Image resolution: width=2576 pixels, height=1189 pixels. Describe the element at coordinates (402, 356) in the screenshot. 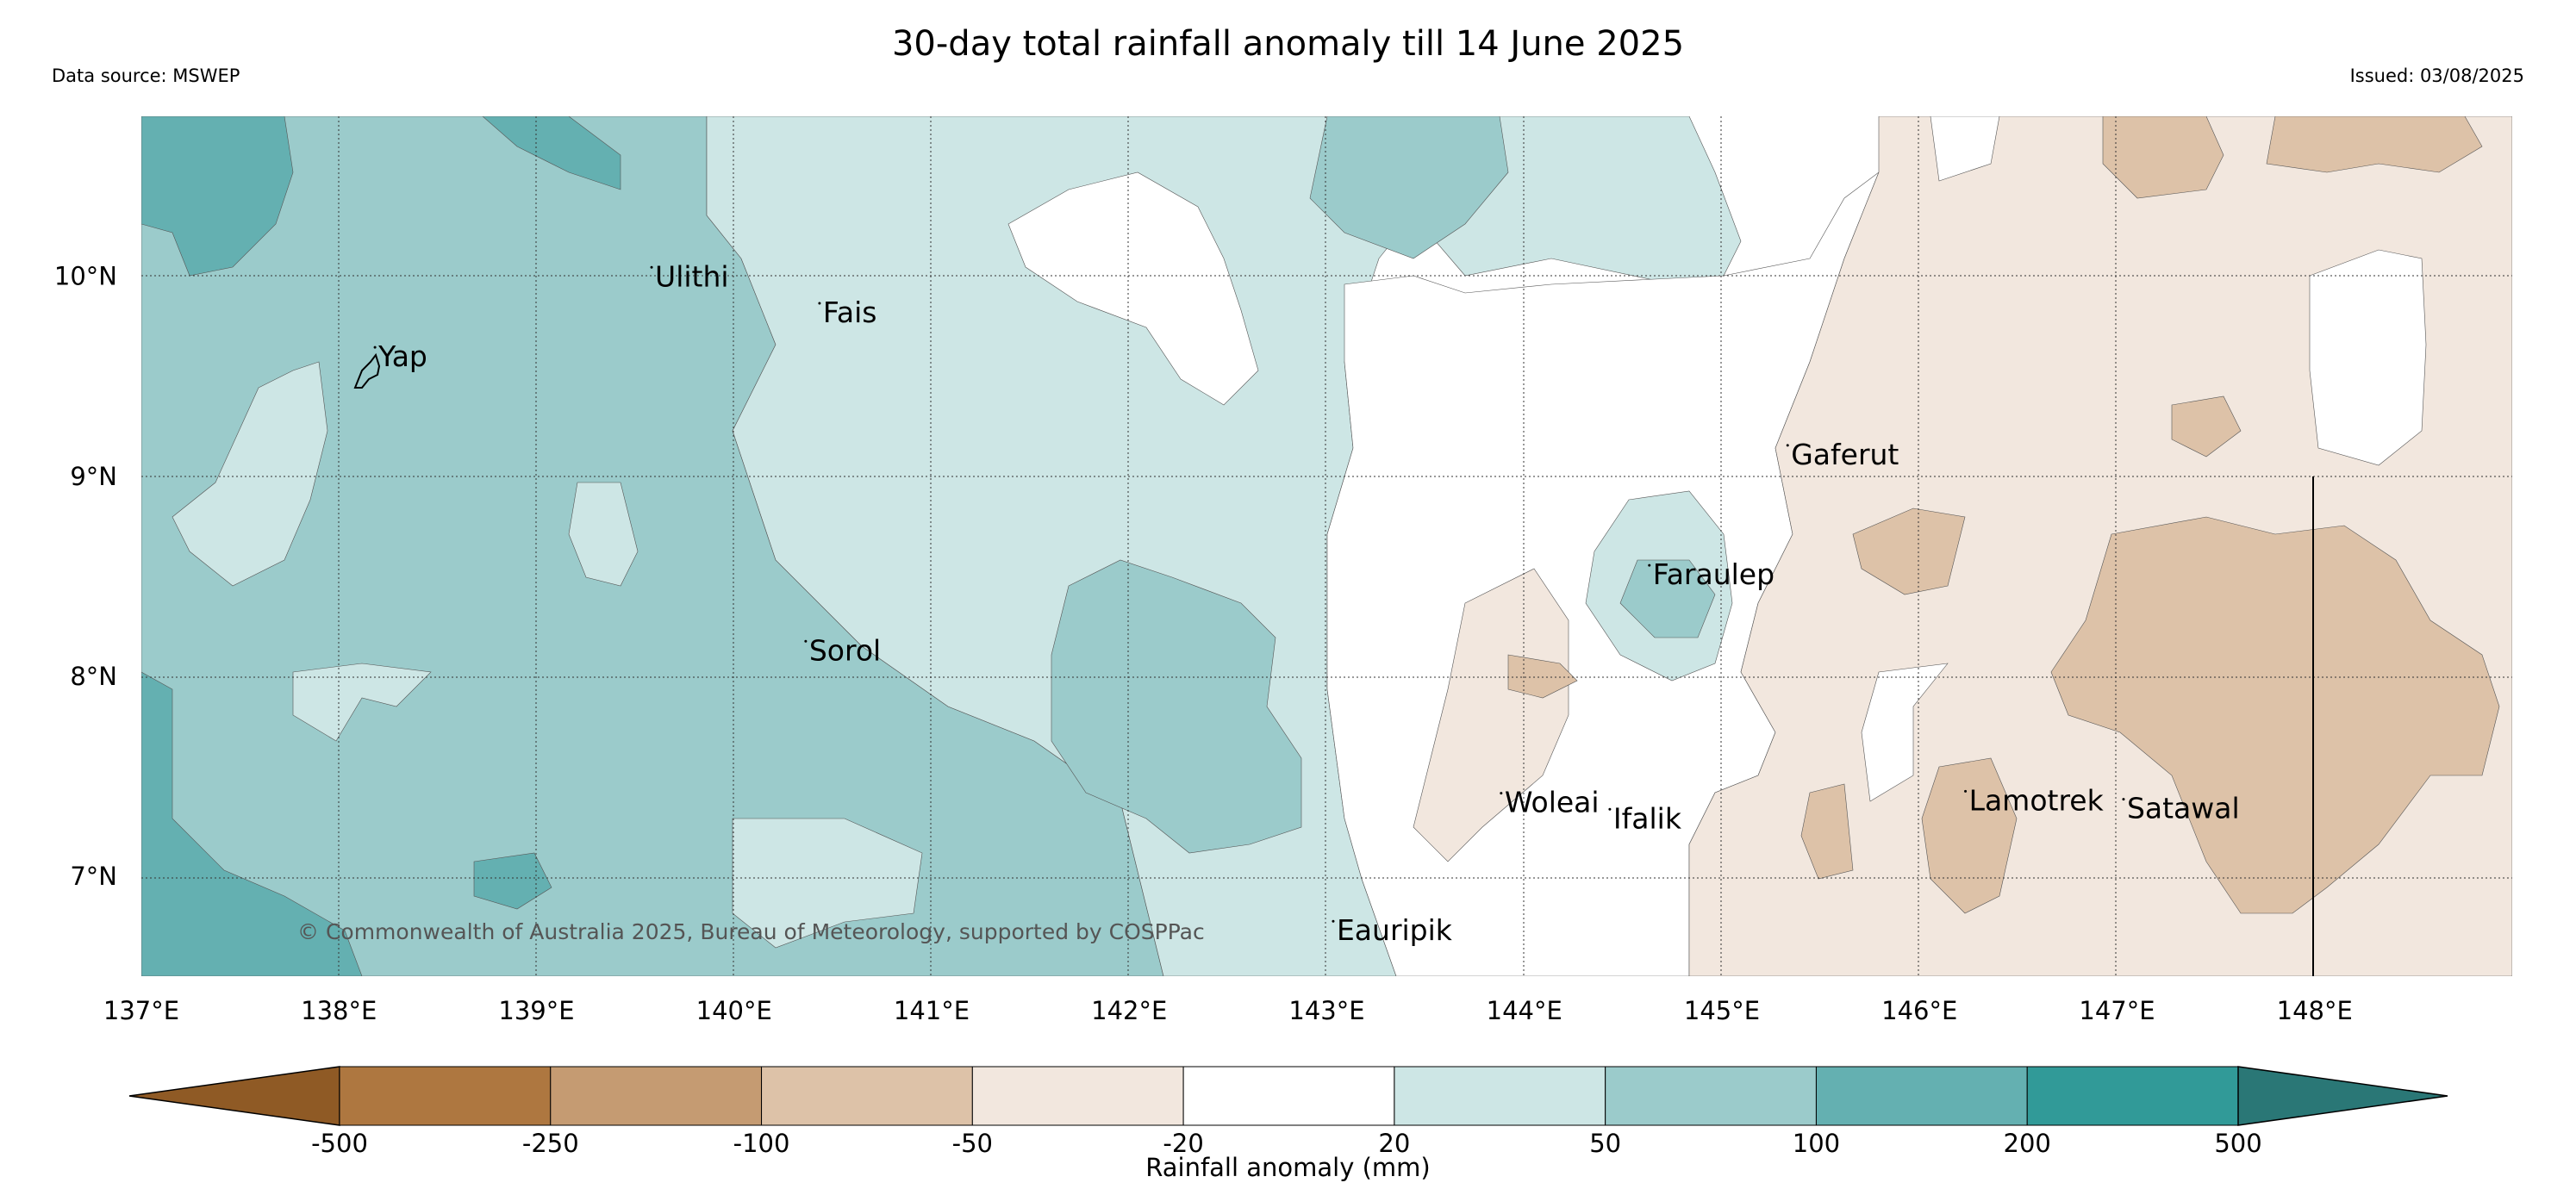

I see `place-label-yap: Yap` at that location.